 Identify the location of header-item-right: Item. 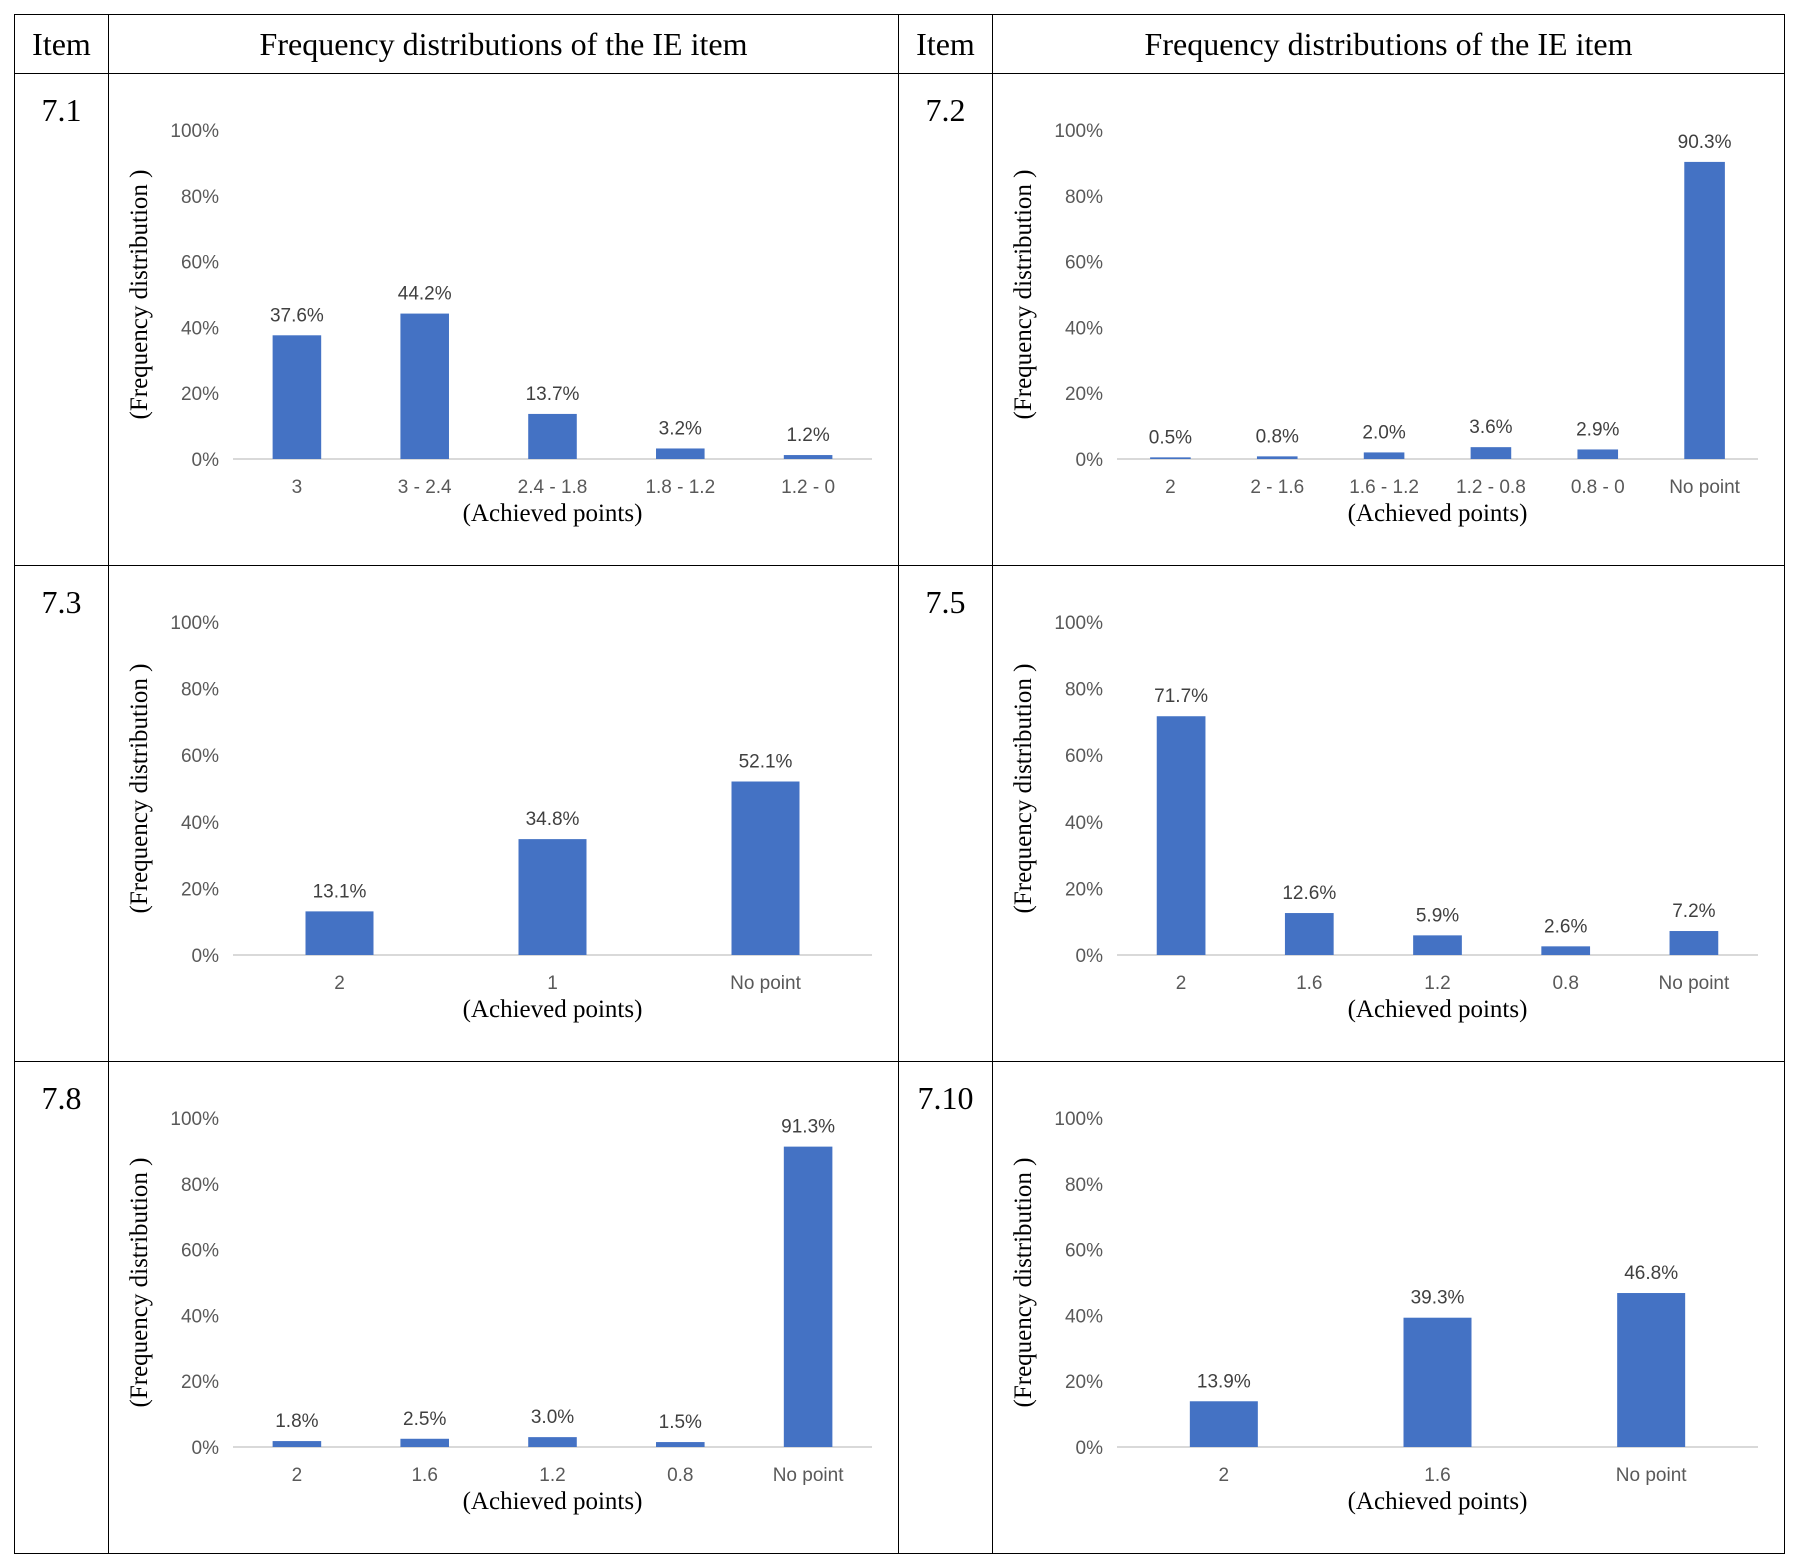
(945, 44).